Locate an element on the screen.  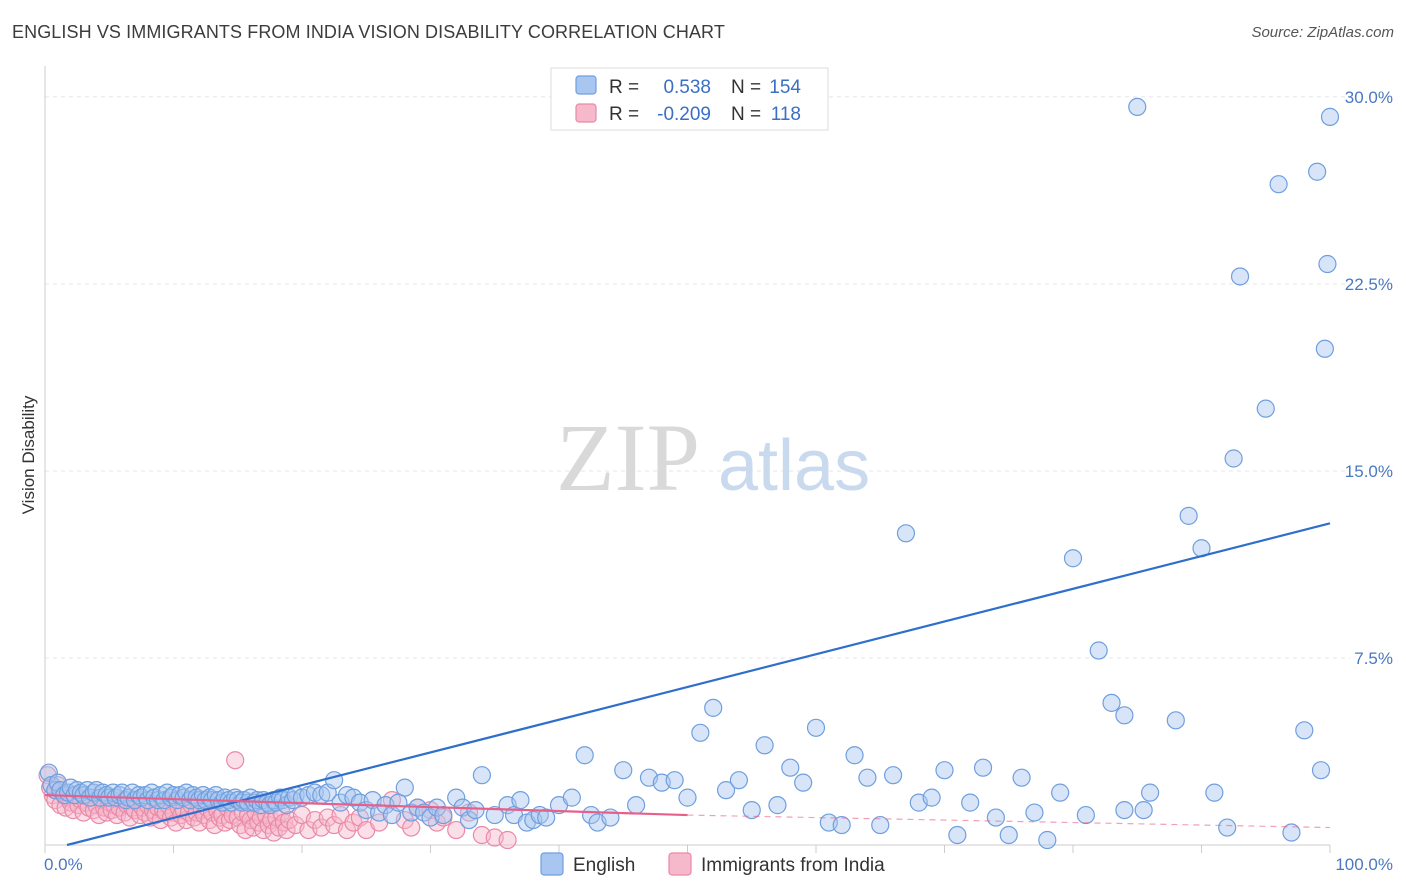
legend-r-label-india: R = is located at coordinates (624, 114).